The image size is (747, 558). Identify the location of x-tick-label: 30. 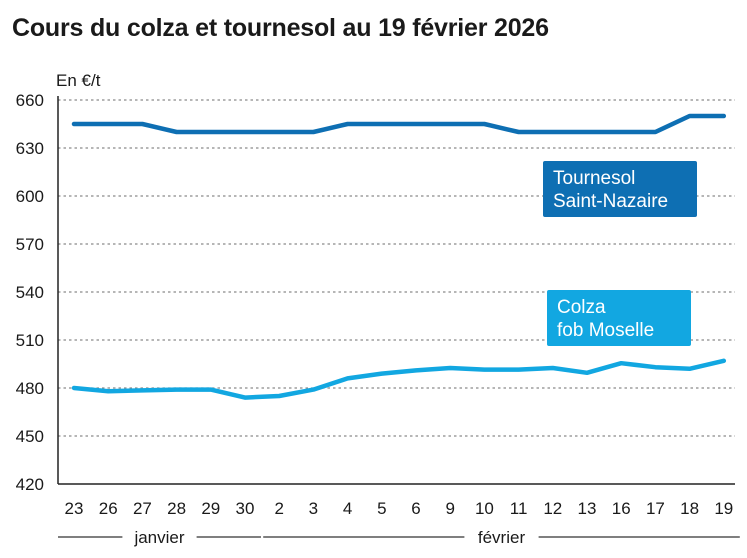
(245, 508).